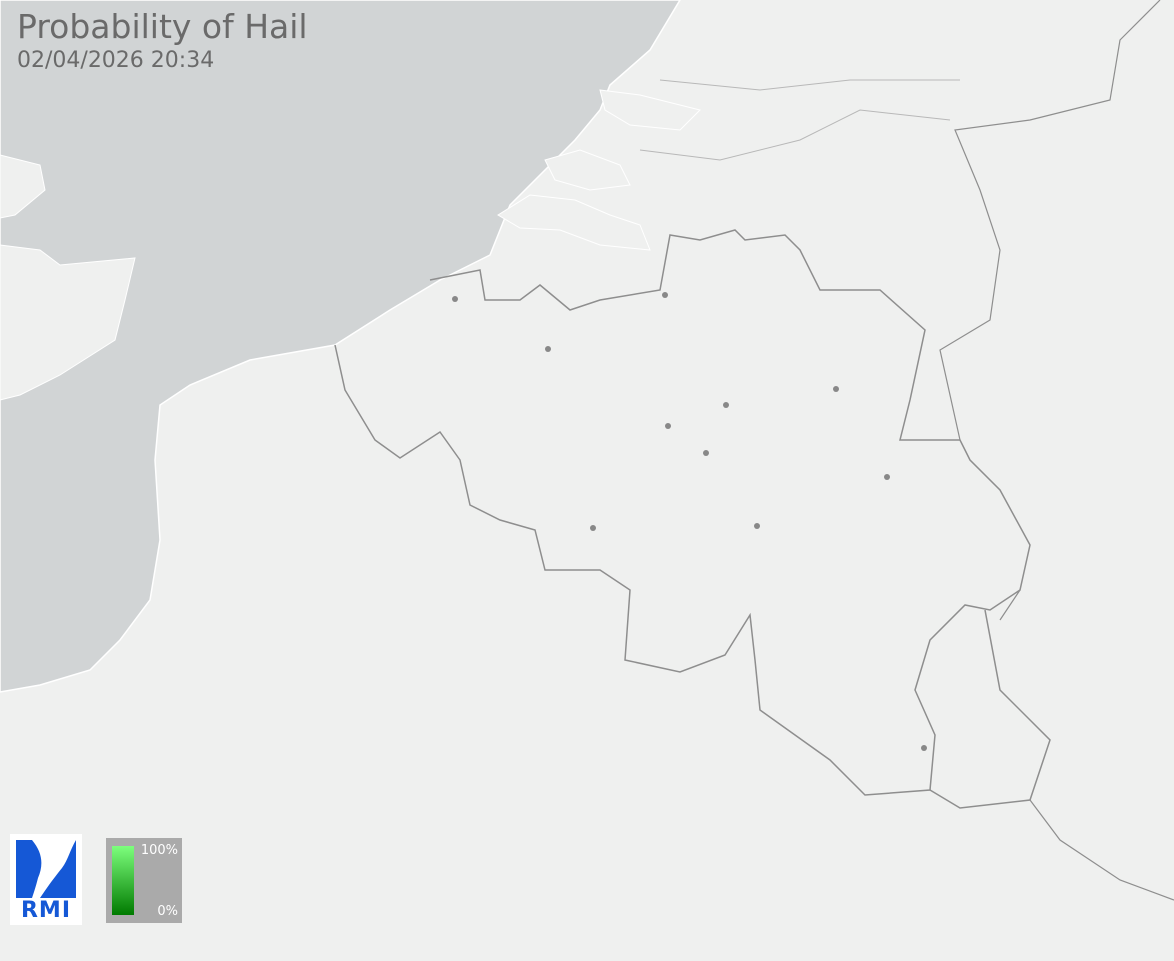  I want to click on zeeland-islands, so click(599, 170).